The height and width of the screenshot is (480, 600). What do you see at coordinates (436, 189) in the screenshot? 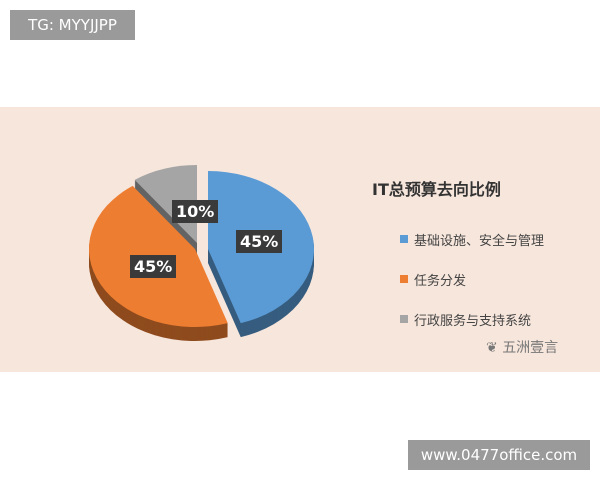
I see `chart-title: IT总预算去向比例` at bounding box center [436, 189].